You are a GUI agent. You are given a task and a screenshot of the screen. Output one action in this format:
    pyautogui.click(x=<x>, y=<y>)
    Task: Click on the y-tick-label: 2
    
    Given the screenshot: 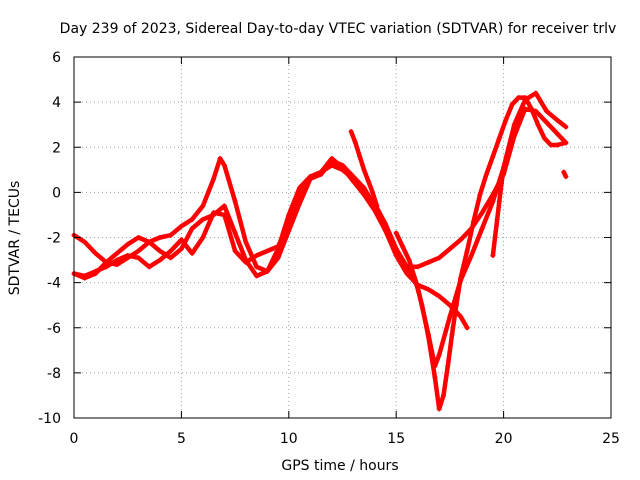 What is the action you would take?
    pyautogui.click(x=56, y=148)
    